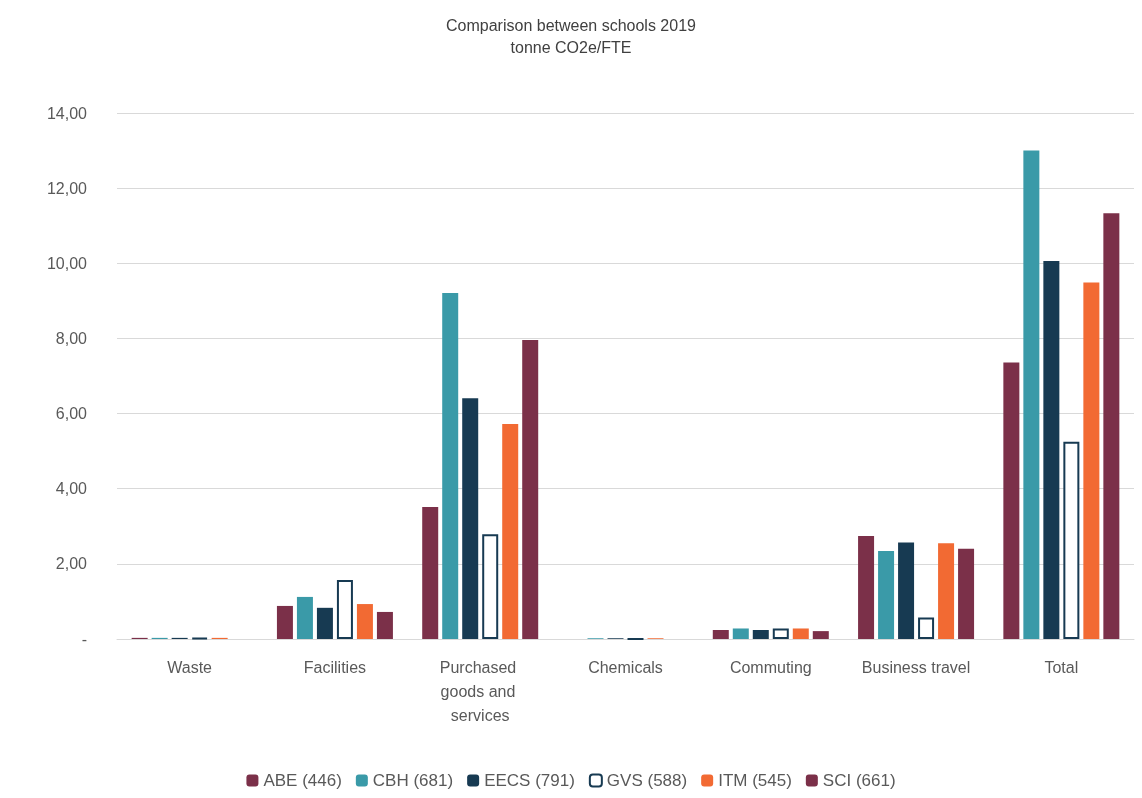  Describe the element at coordinates (625, 667) in the screenshot. I see `x-tick-label: Chemicals` at that location.